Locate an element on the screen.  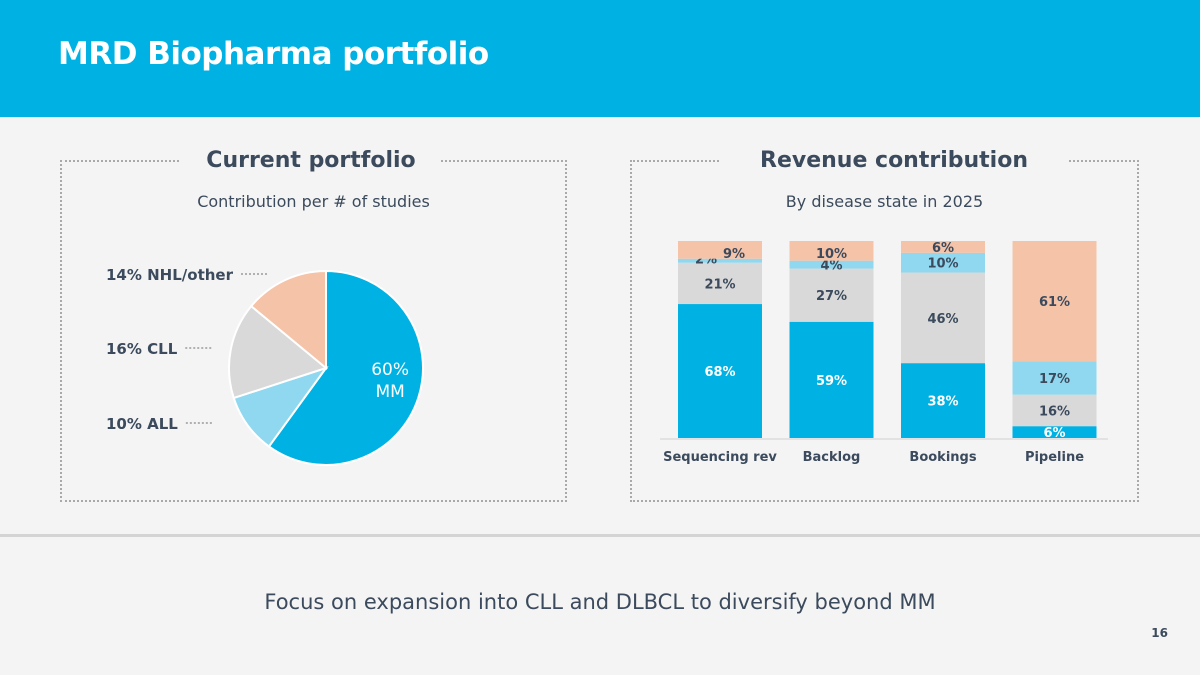
current-portfolio-subtitle: Contribution per # of studies is located at coordinates (313, 201).